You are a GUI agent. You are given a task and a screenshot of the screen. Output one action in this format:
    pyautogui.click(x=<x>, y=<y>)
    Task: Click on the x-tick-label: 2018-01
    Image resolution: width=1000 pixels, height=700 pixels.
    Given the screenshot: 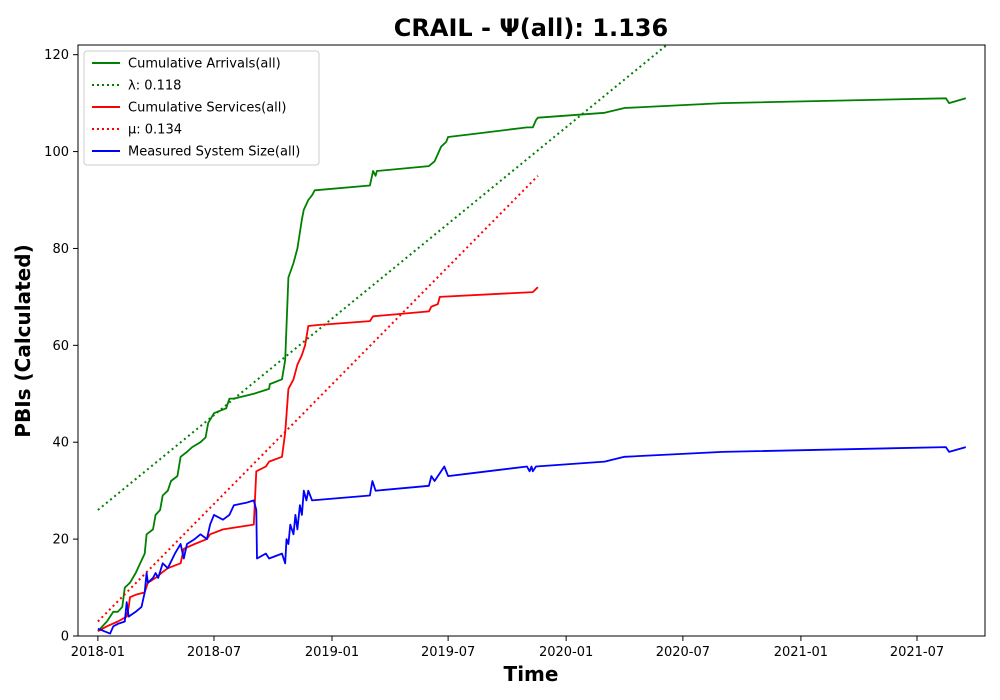 What is the action you would take?
    pyautogui.click(x=98, y=652)
    